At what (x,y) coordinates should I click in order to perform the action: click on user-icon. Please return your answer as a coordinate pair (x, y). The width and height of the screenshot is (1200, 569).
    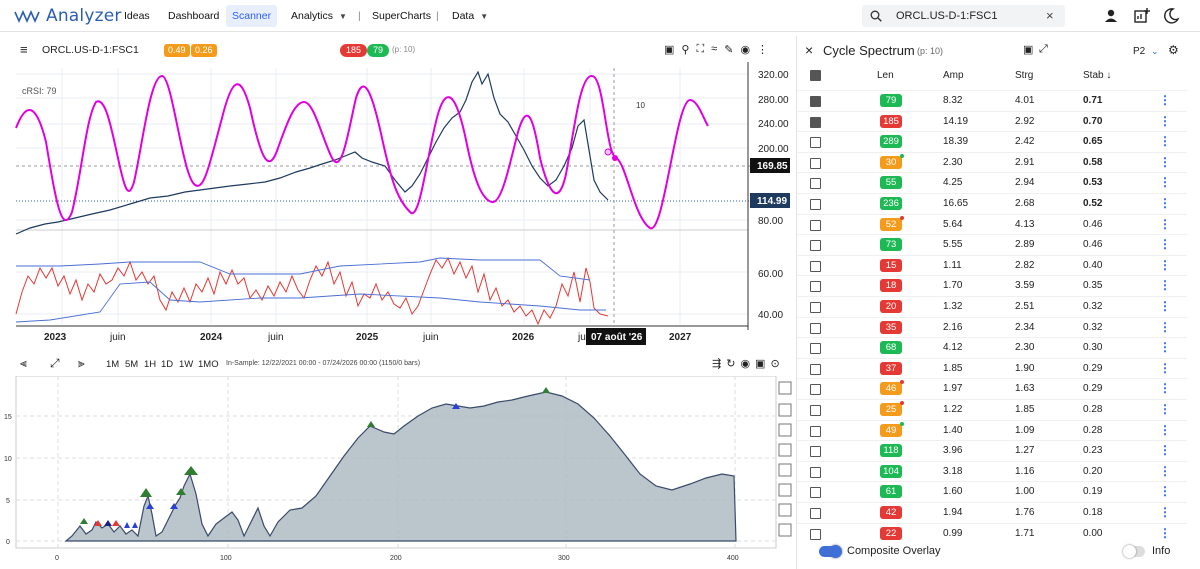
    Looking at the image, I should click on (1111, 16).